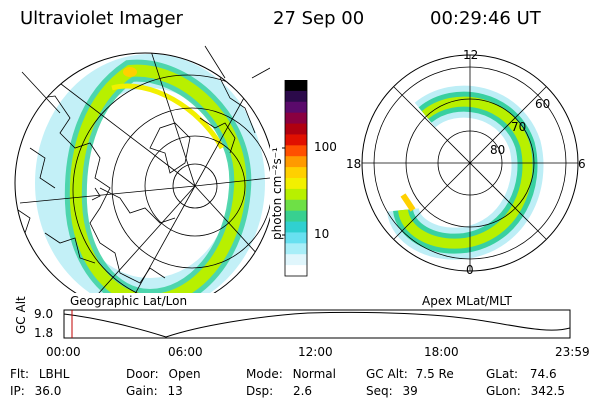  Describe the element at coordinates (315, 352) in the screenshot. I see `altitude-xtick-2: 12:00` at that location.